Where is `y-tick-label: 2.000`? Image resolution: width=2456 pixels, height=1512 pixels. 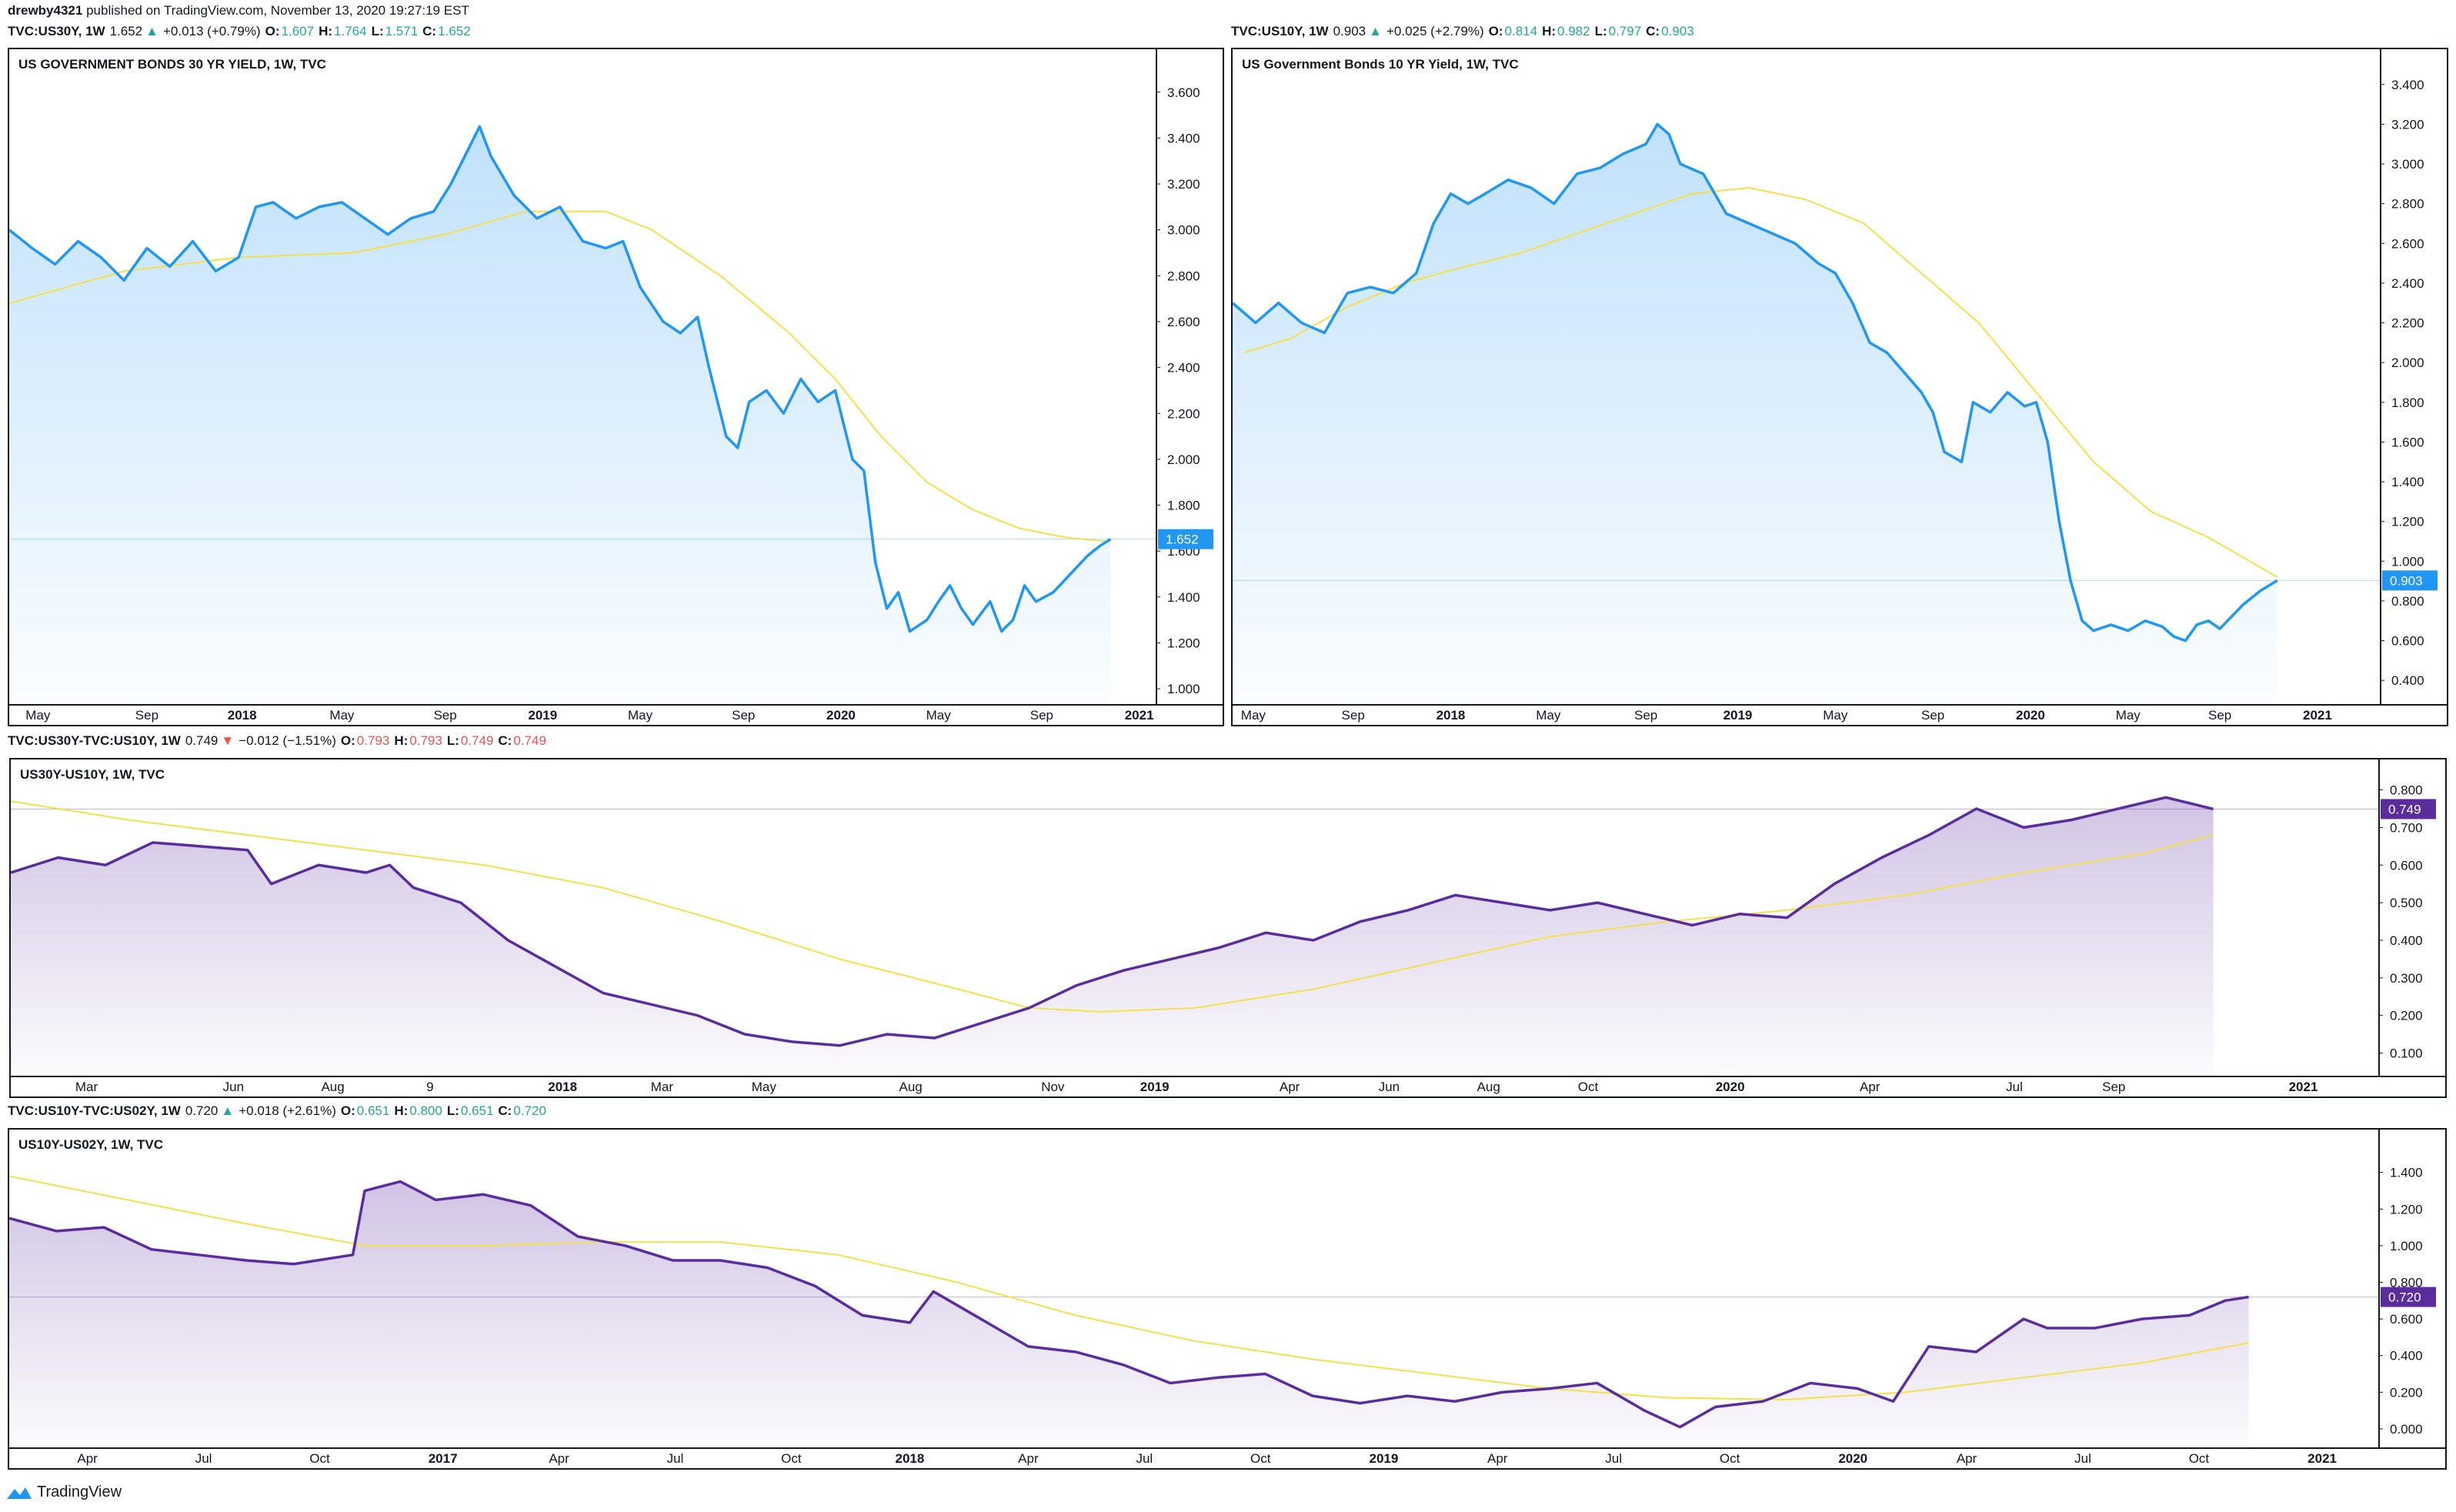 y-tick-label: 2.000 is located at coordinates (2407, 362).